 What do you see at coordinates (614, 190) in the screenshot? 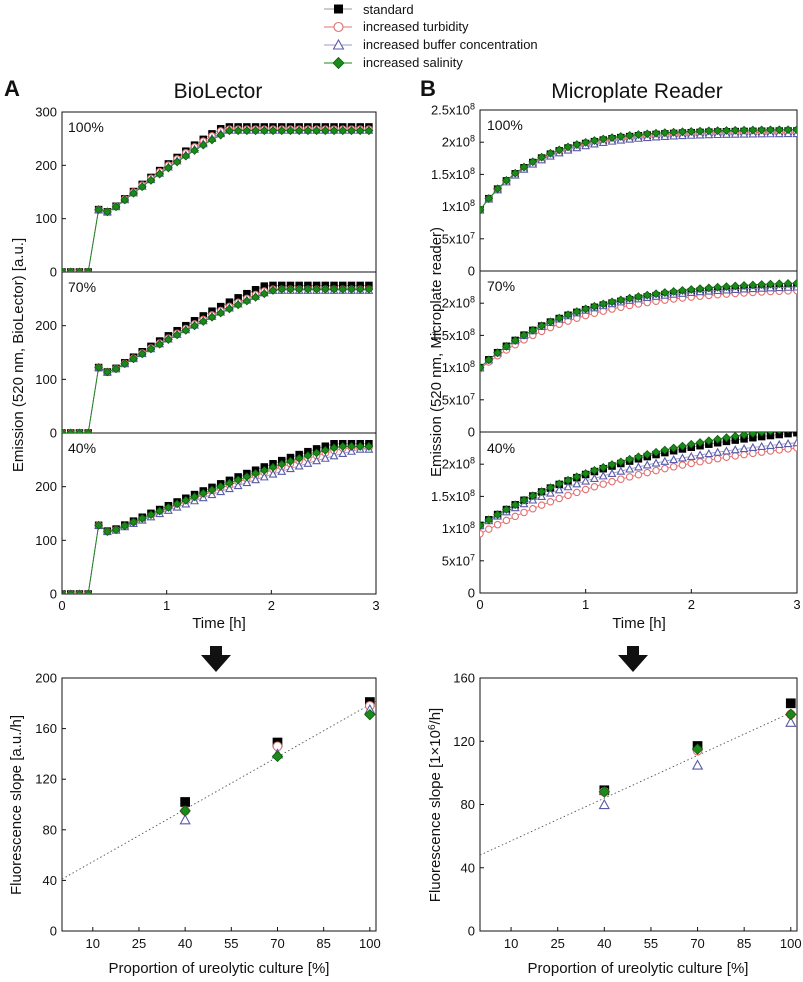
I see `microplate-panel-100: 0 5x107 1x108 1.5x108 2x108 2.5x108` at bounding box center [614, 190].